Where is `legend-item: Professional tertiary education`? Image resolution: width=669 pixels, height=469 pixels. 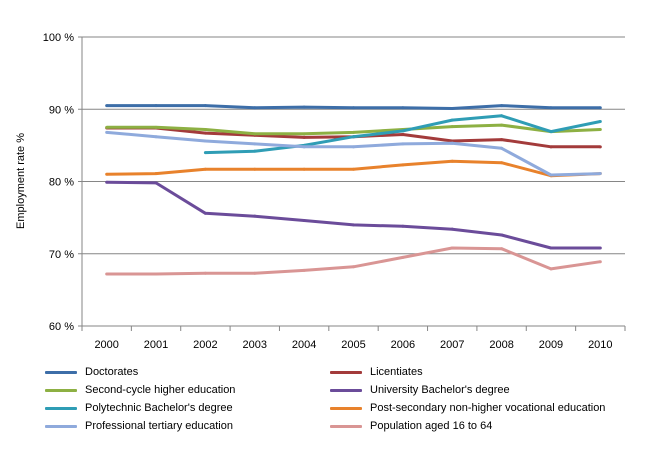
legend-item: Professional tertiary education is located at coordinates (187, 426).